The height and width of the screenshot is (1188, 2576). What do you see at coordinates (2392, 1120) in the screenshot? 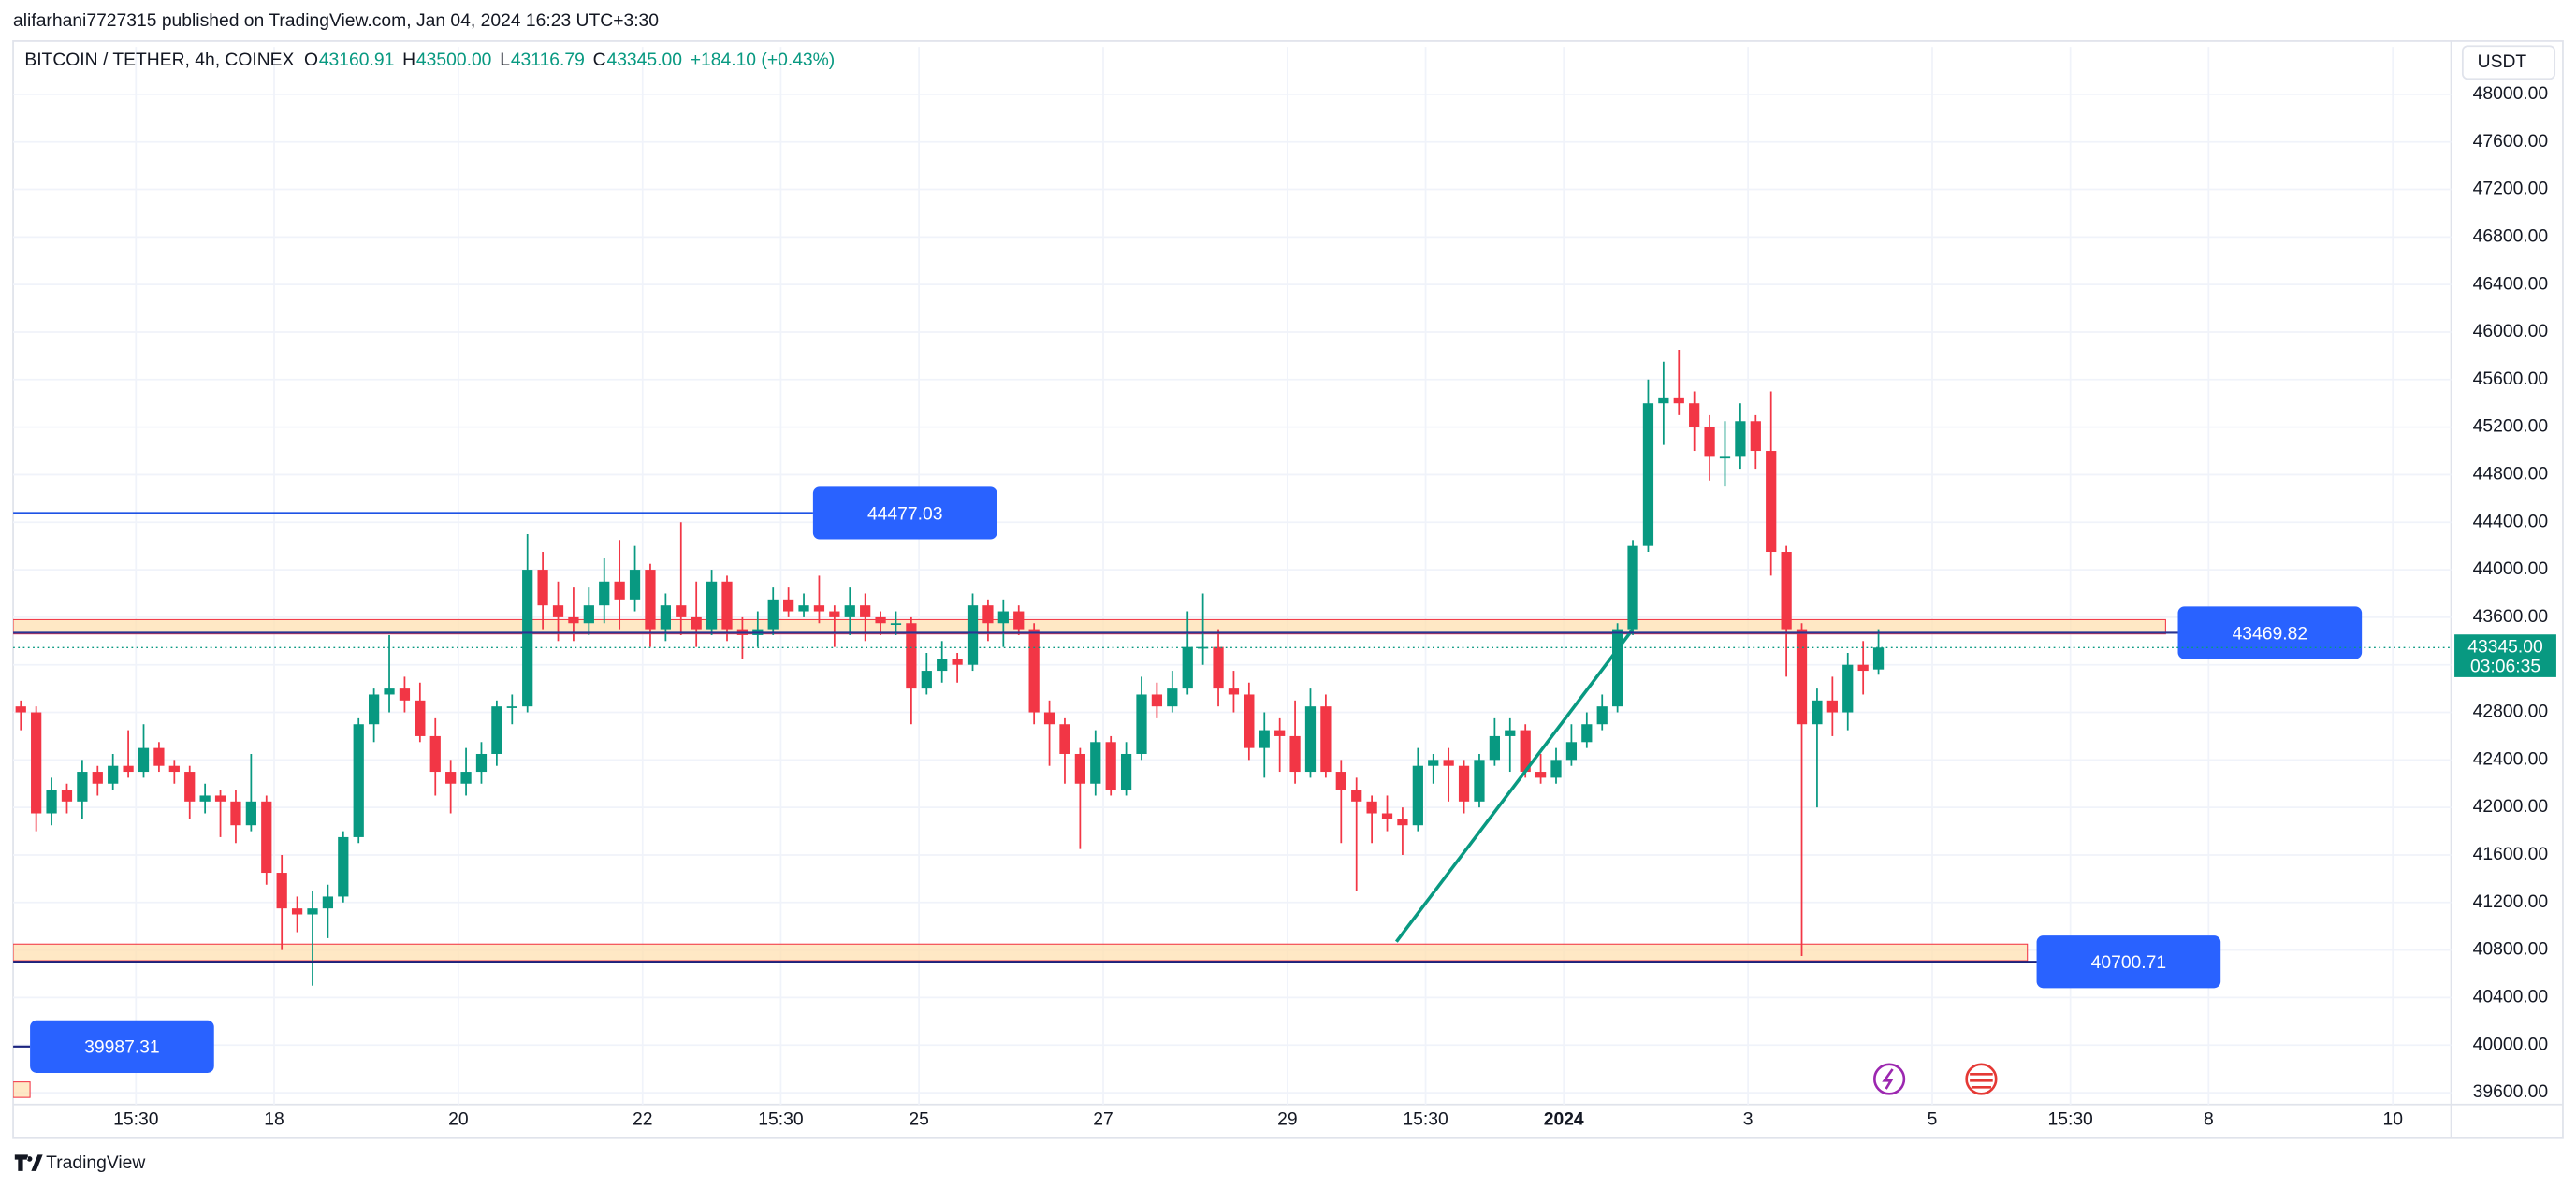
I see `x-tick-label: 10` at bounding box center [2392, 1120].